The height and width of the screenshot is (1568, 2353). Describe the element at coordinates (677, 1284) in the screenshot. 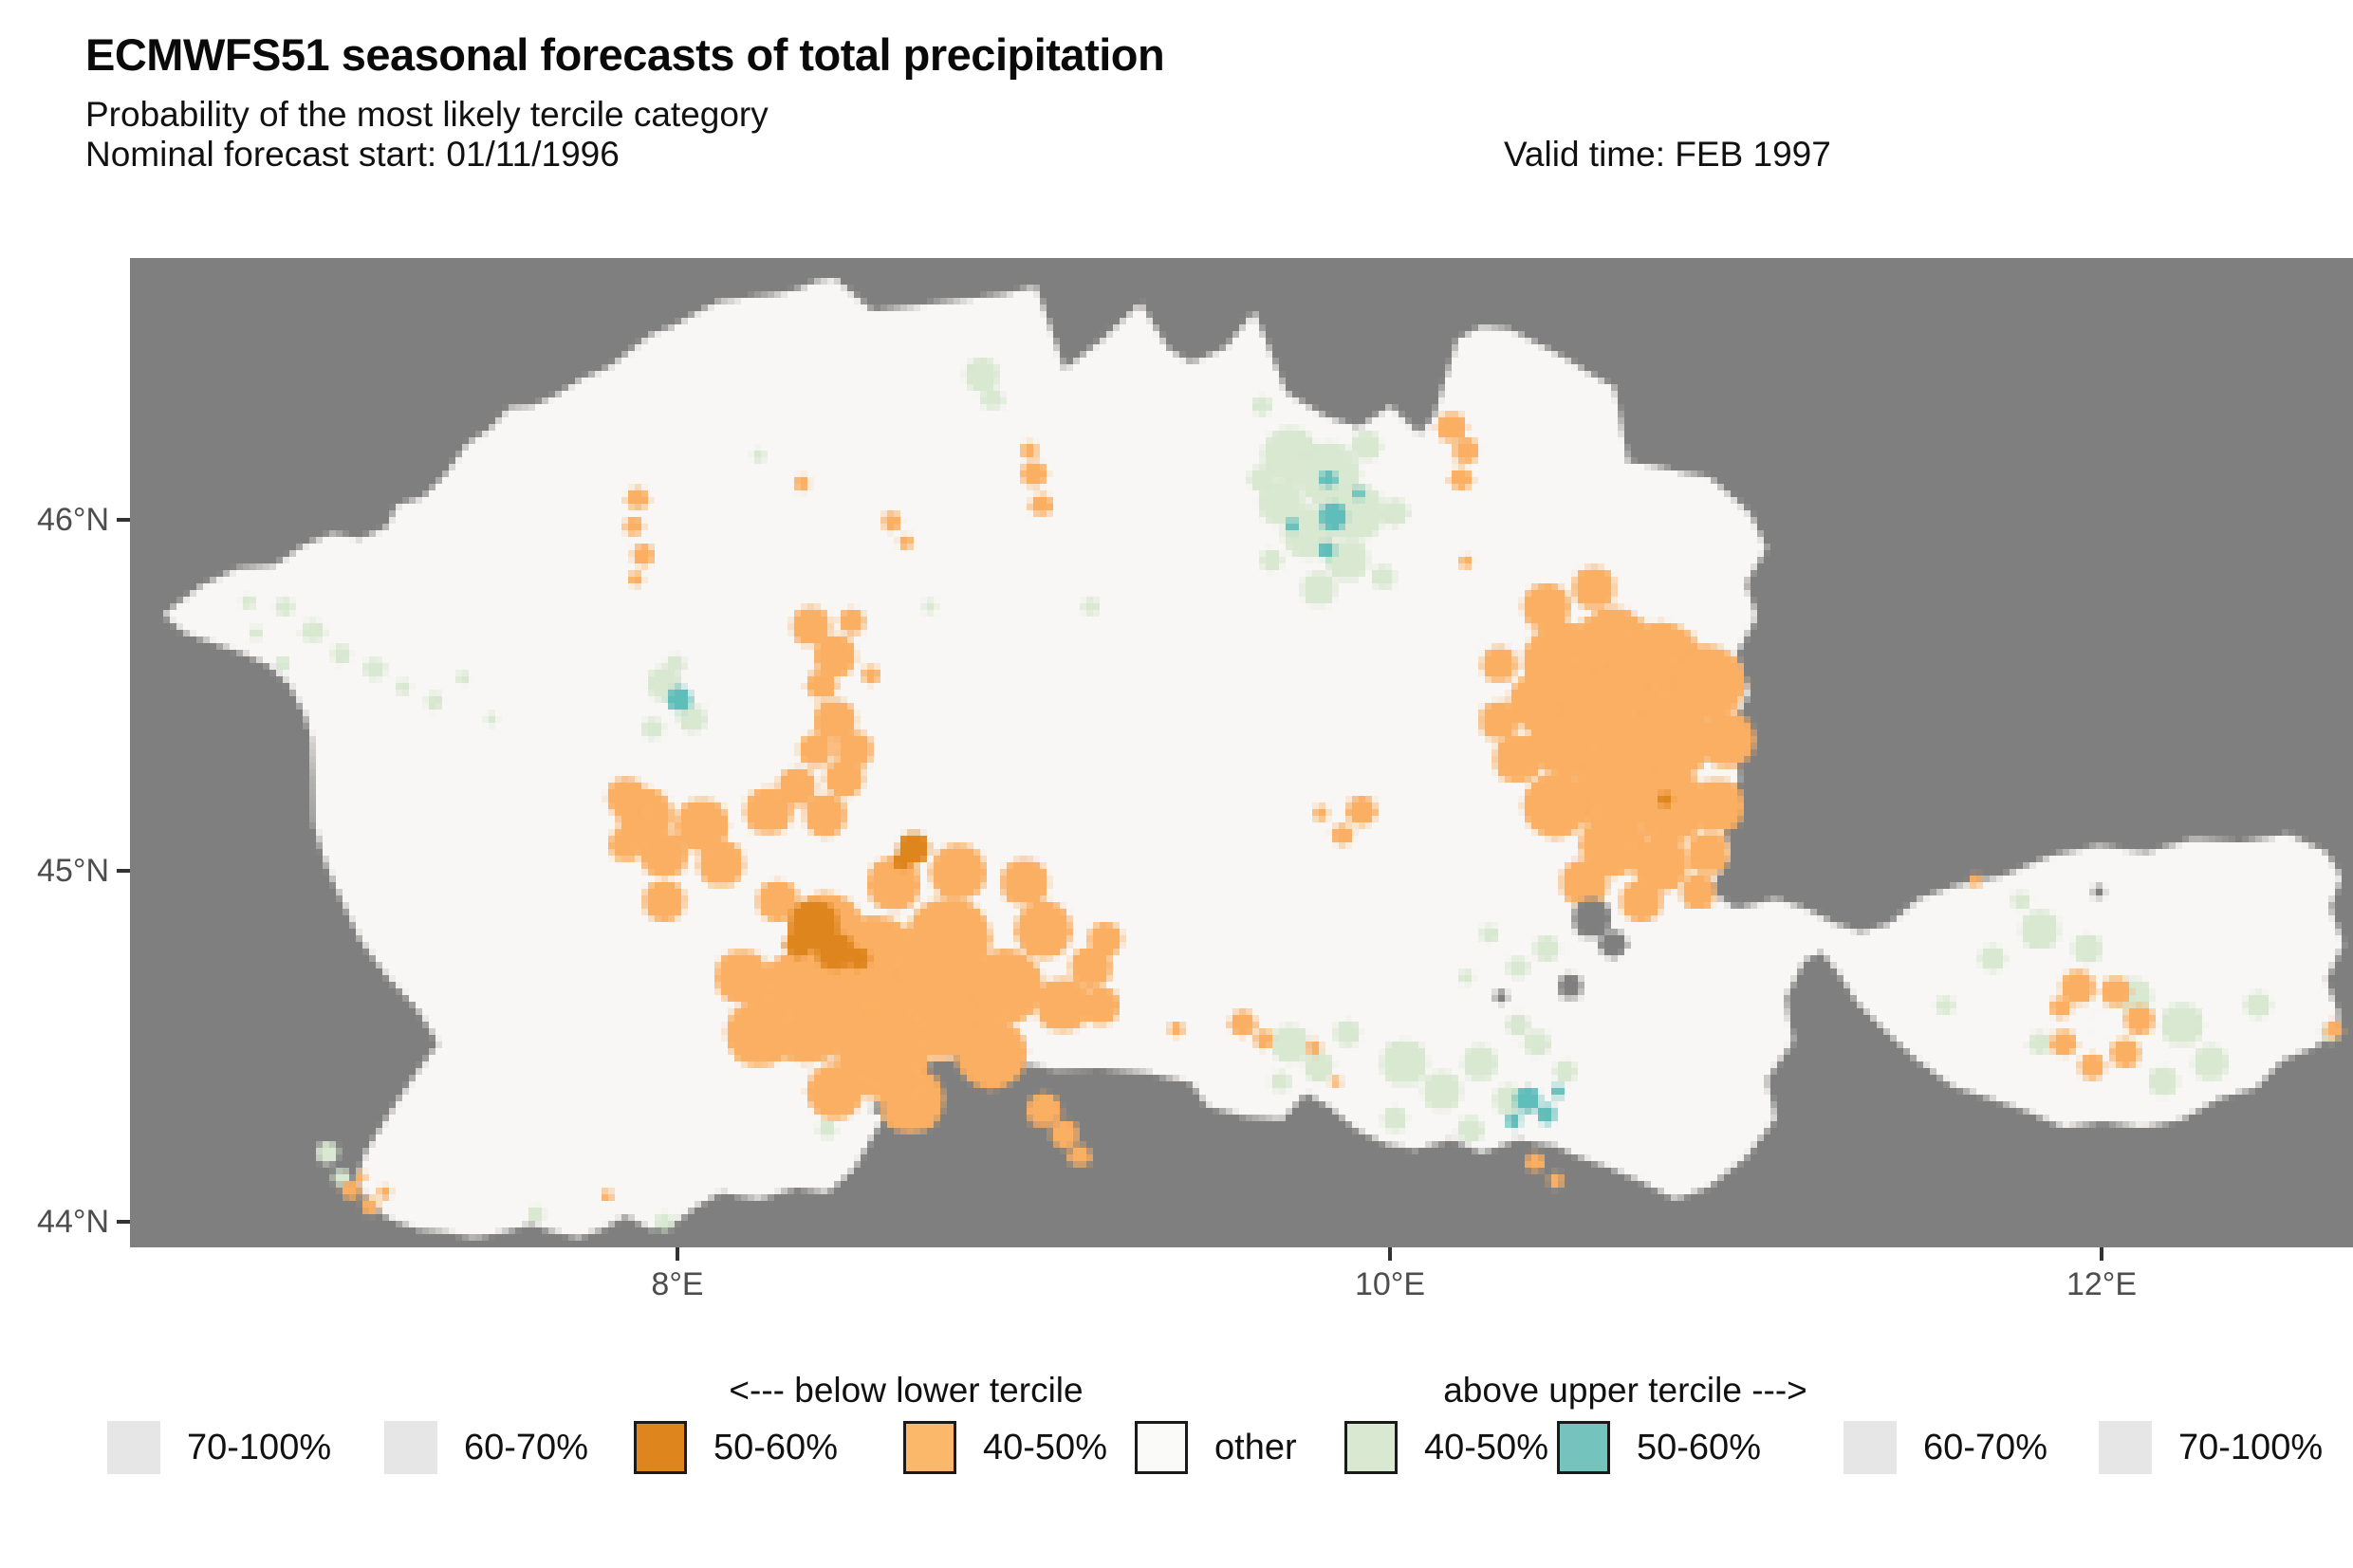

I see `x-axis-label: 8°E` at that location.